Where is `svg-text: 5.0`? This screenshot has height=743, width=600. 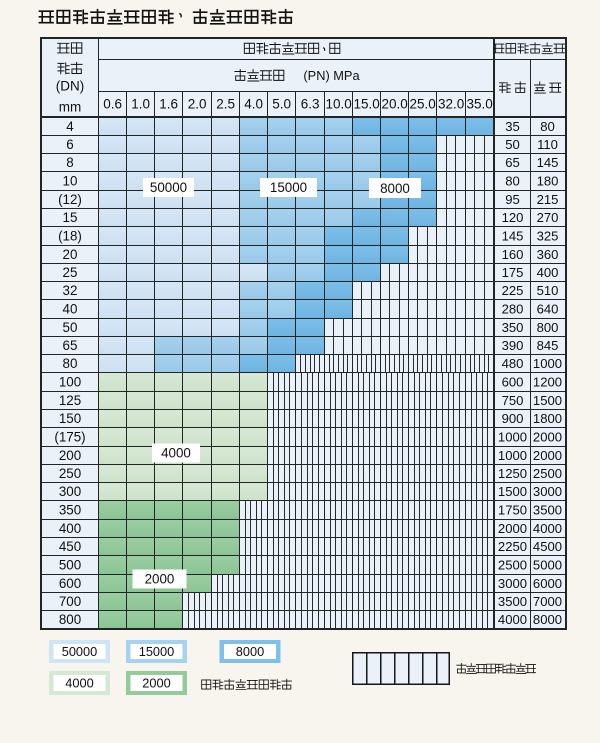
svg-text: 5.0 is located at coordinates (281, 104).